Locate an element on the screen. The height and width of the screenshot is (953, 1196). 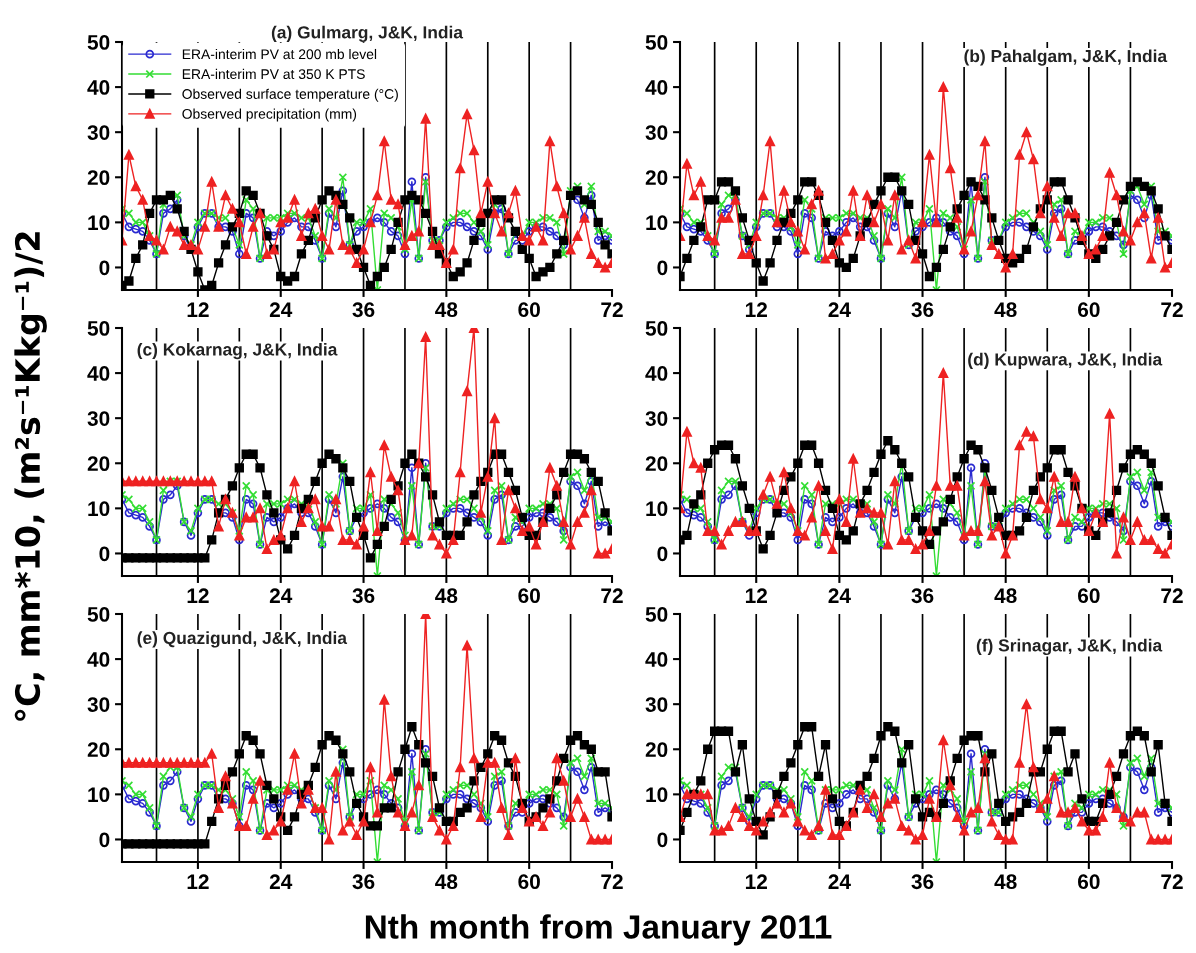
text: (e) Quazigund, J&K, India is located at coordinates (242, 639).